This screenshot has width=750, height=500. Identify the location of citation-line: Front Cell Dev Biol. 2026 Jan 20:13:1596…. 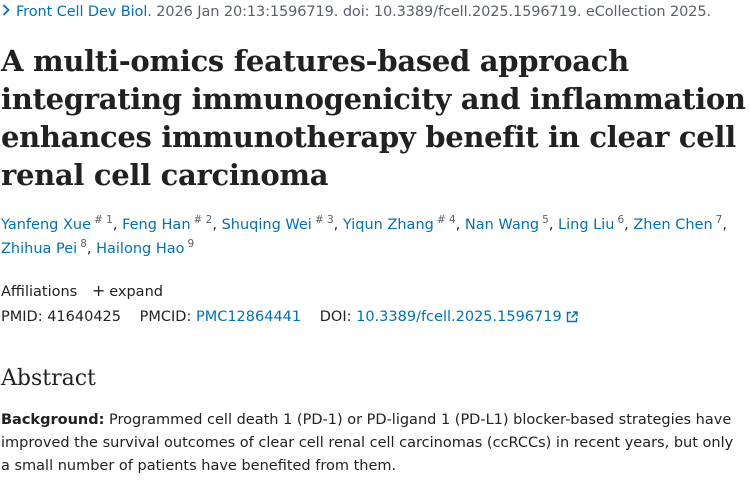
(356, 12).